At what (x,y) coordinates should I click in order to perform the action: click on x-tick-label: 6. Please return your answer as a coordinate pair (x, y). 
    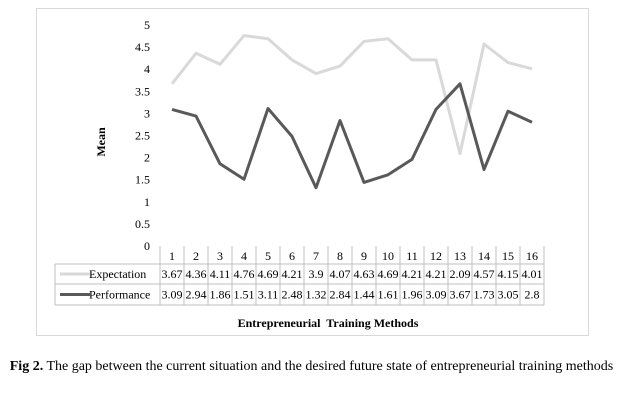
    Looking at the image, I should click on (292, 256).